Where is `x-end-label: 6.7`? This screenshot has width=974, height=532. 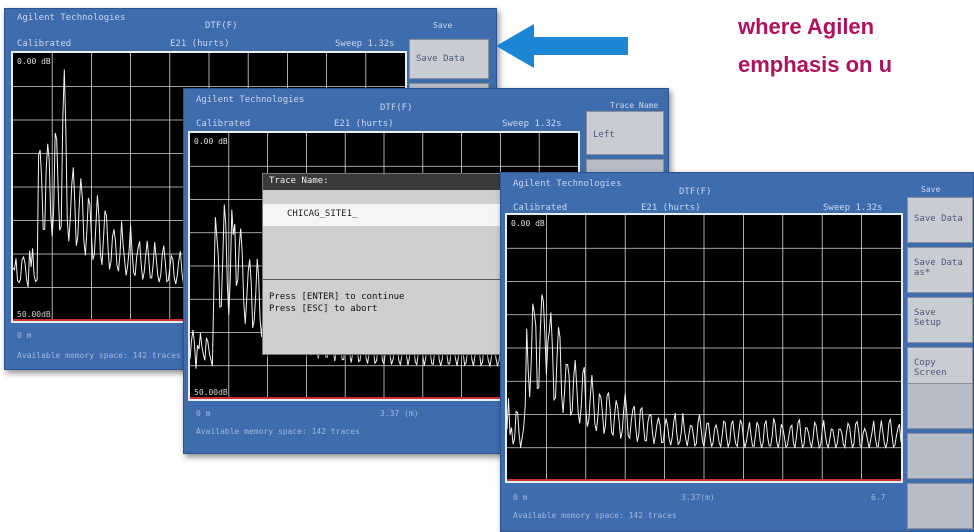
x-end-label: 6.7 is located at coordinates (878, 497).